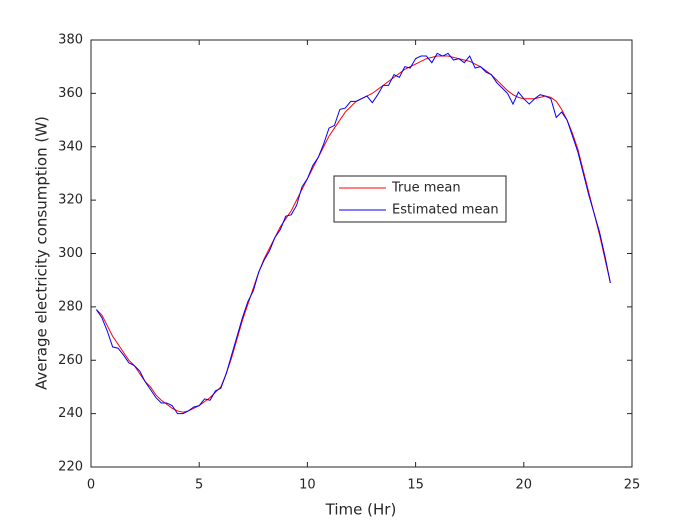 This screenshot has height=525, width=700. What do you see at coordinates (524, 485) in the screenshot?
I see `x-tick-label: 20` at bounding box center [524, 485].